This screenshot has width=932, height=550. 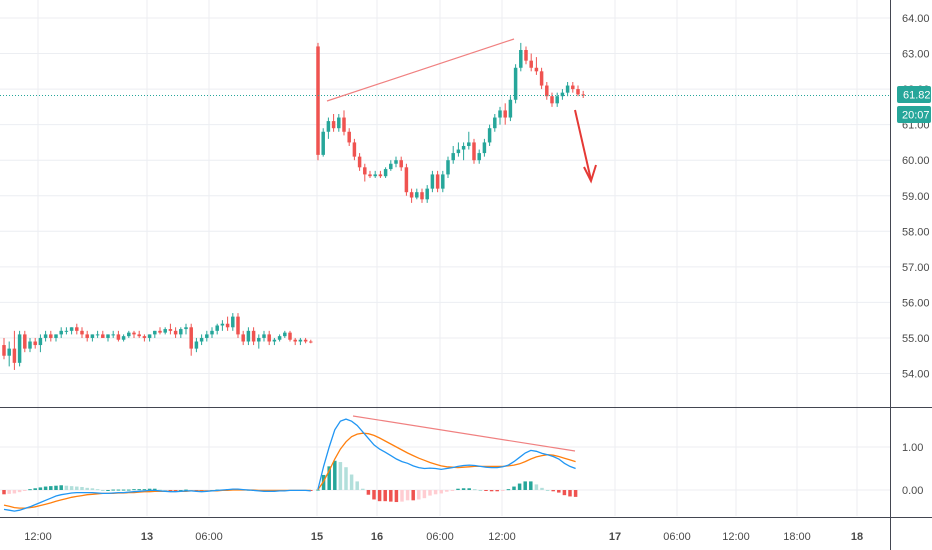 I want to click on time-tick-label: 15, so click(x=317, y=537).